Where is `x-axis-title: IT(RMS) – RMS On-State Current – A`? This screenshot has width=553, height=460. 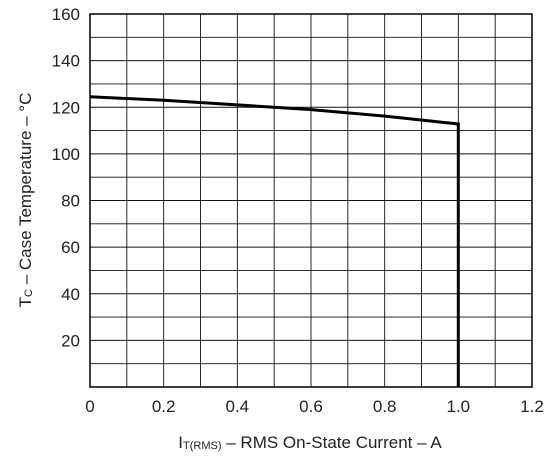
x-axis-title: IT(RMS) – RMS On-State Current – A is located at coordinates (310, 442).